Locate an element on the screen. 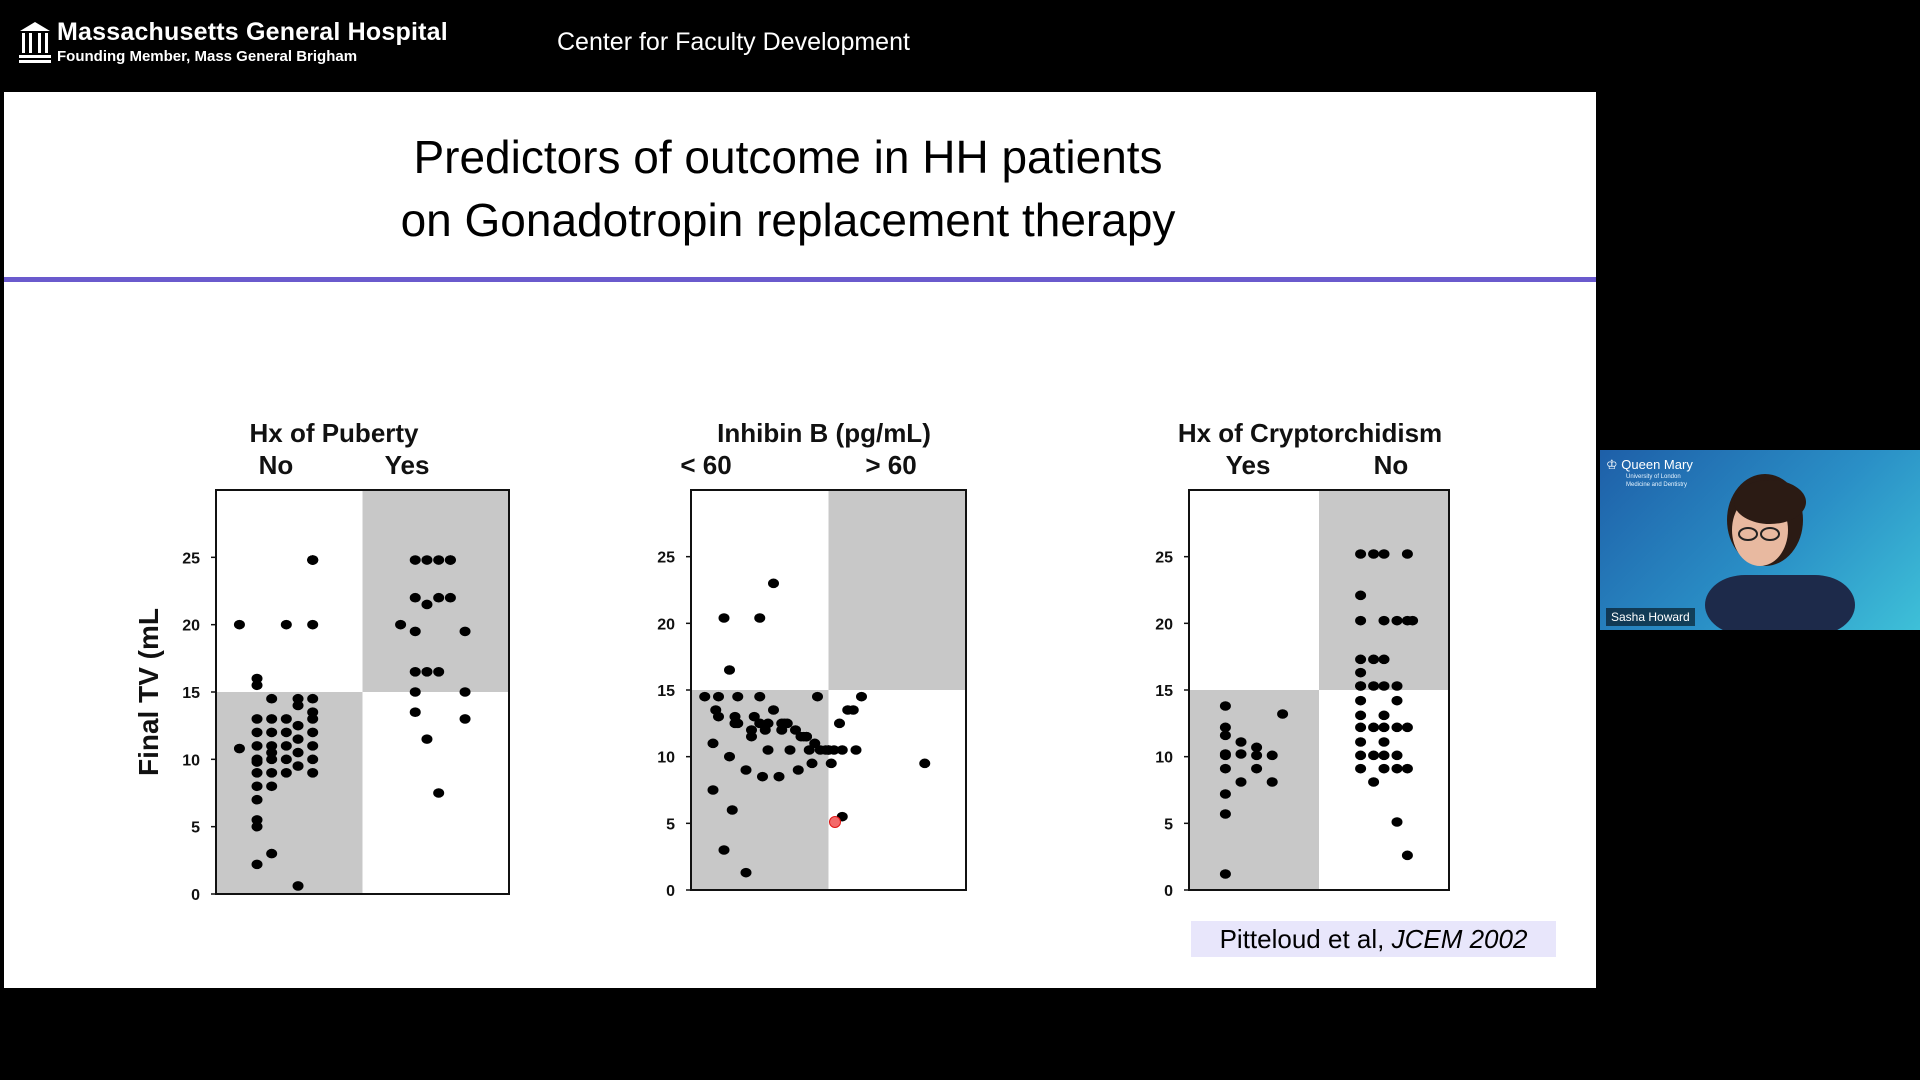 This screenshot has height=1080, width=1920. title-divider is located at coordinates (800, 279).